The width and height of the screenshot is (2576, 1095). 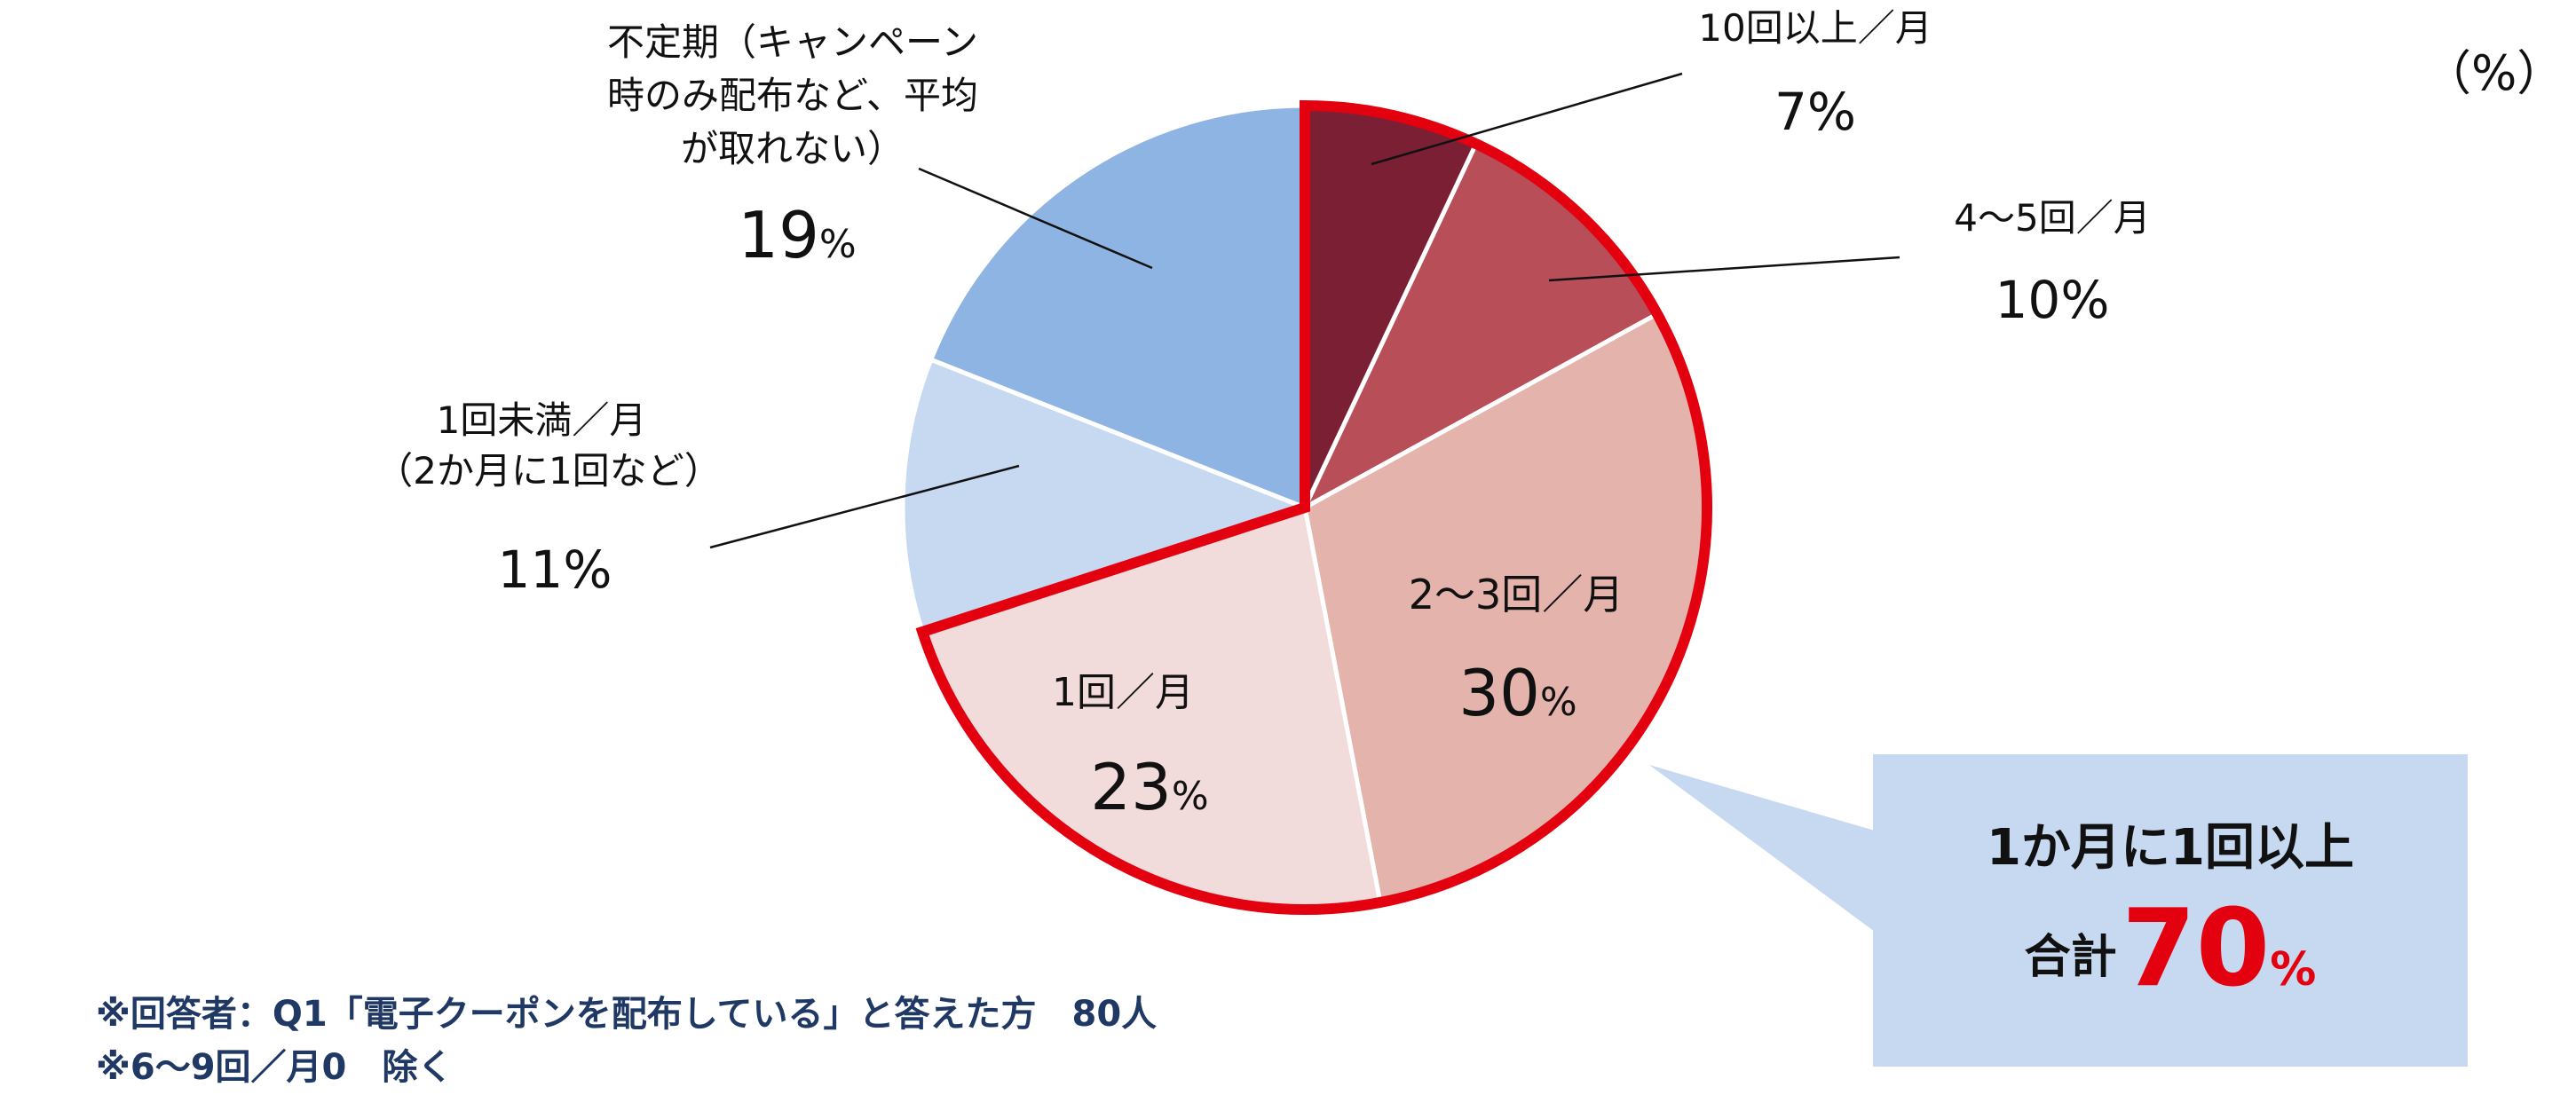 What do you see at coordinates (1516, 594) in the screenshot?
I see `label-2to3: 2～3回／月` at bounding box center [1516, 594].